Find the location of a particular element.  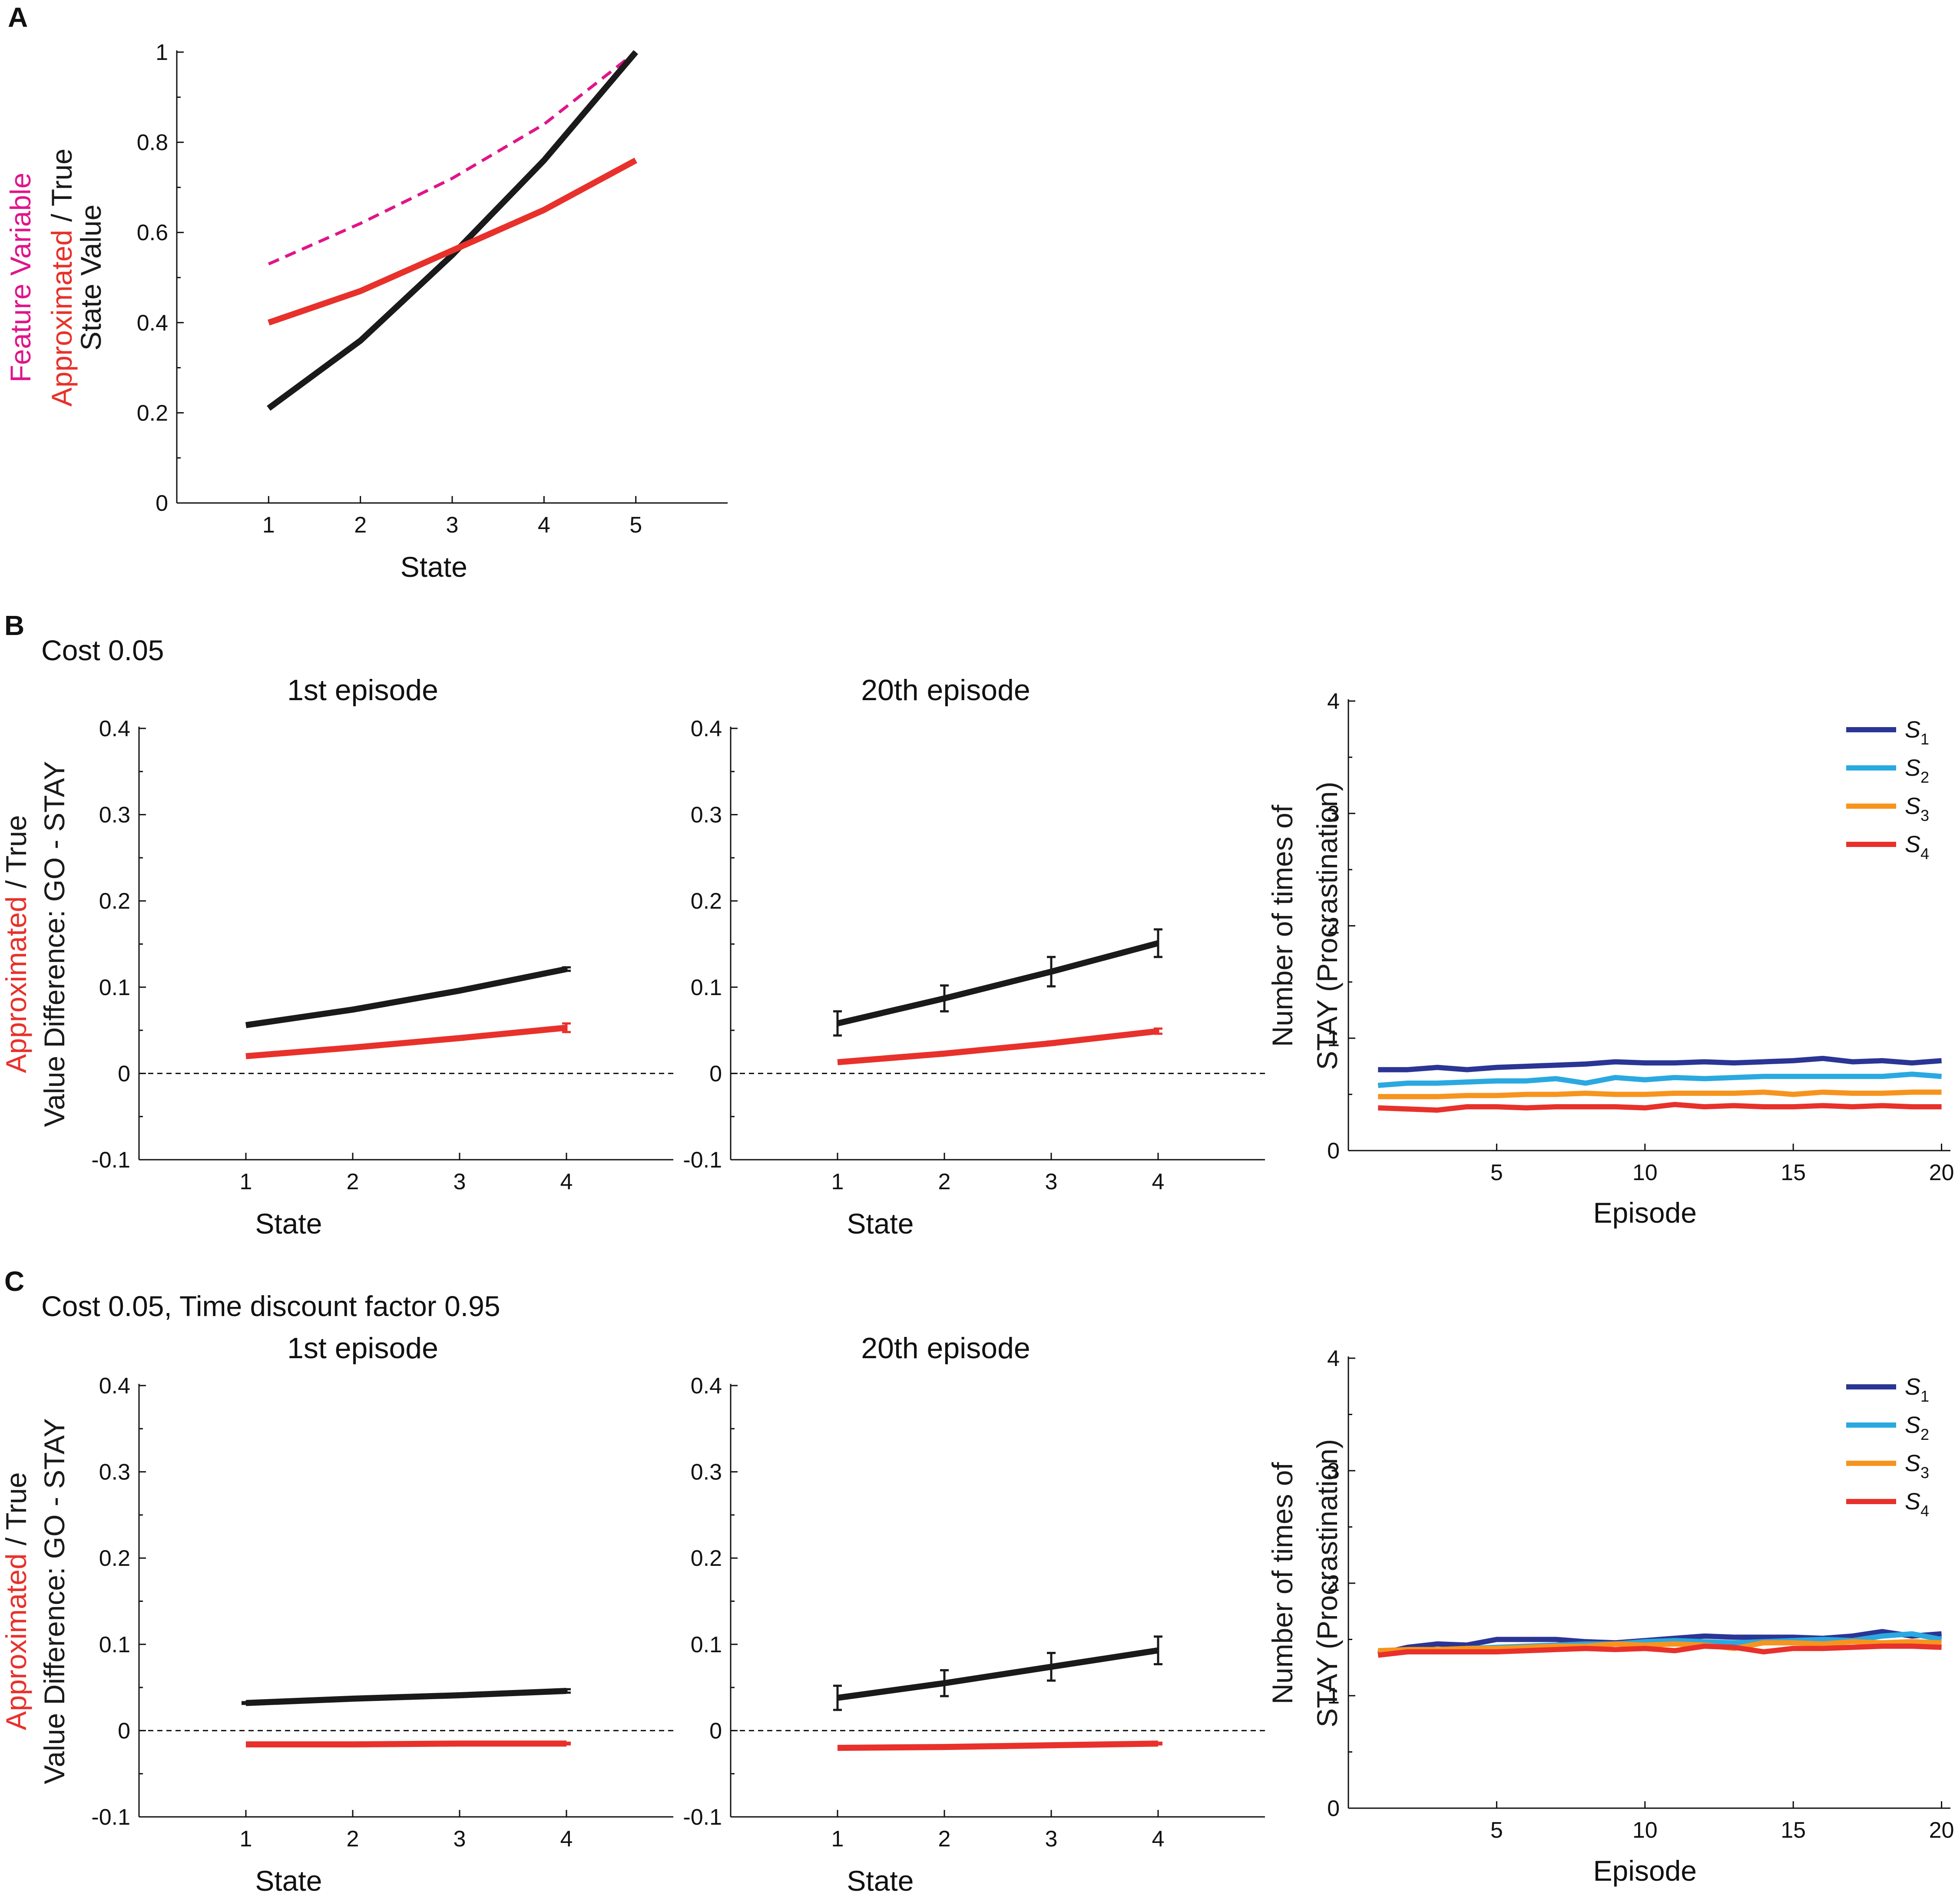

panel-label-b: B is located at coordinates (14, 625).